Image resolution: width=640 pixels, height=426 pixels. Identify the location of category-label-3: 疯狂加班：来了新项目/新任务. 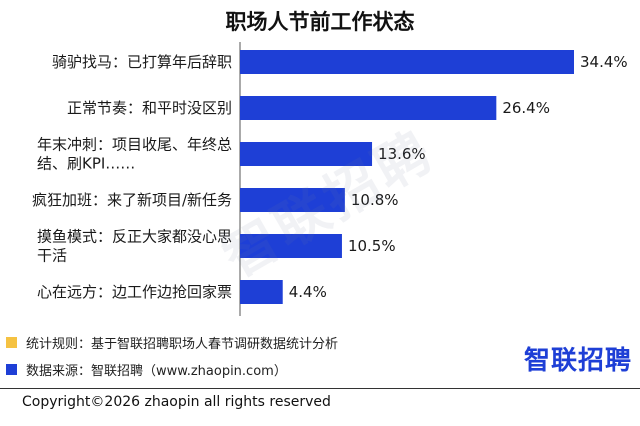
(132, 200).